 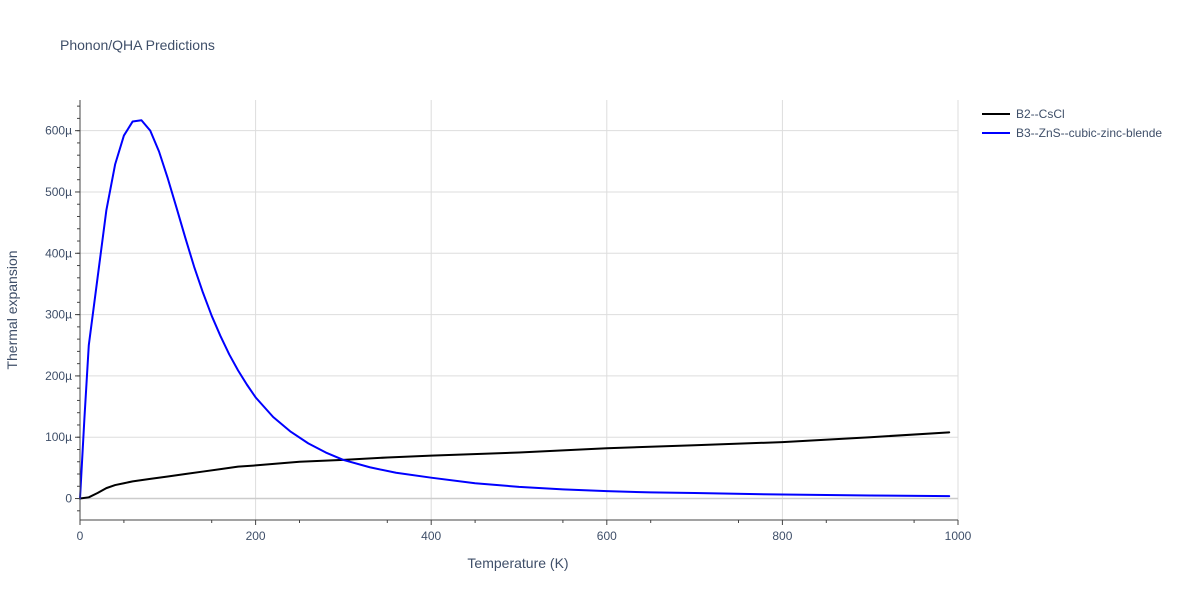 What do you see at coordinates (1089, 133) in the screenshot?
I see `legend-label: B3--ZnS--cubic-zinc-blende` at bounding box center [1089, 133].